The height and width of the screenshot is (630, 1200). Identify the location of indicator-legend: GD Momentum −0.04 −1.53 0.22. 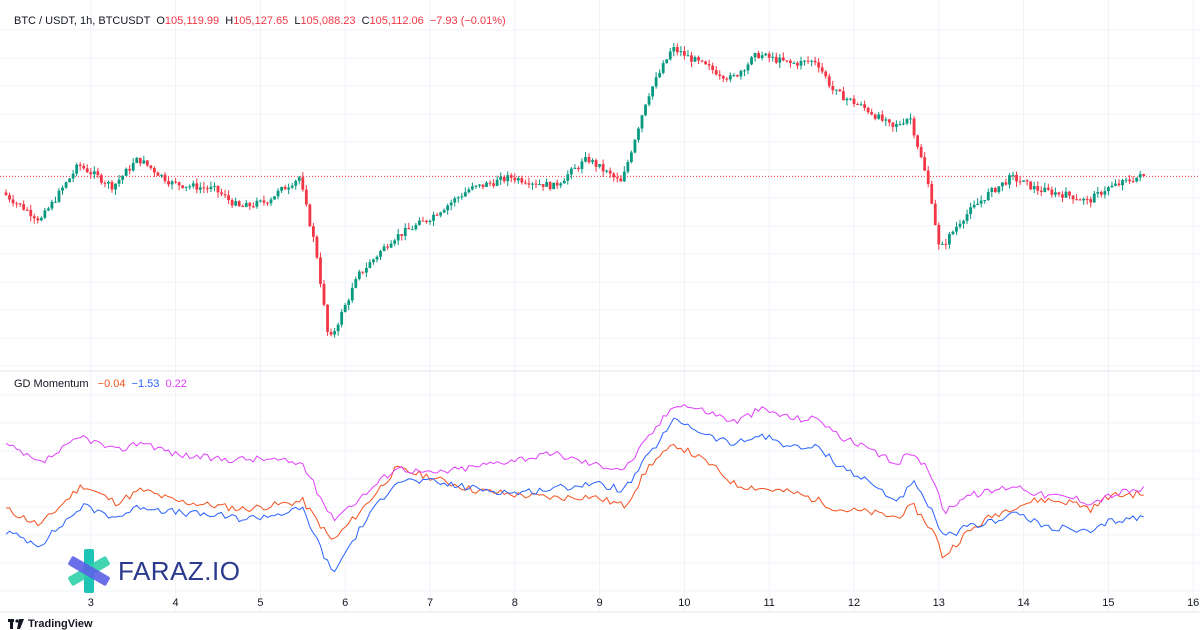
(102, 384).